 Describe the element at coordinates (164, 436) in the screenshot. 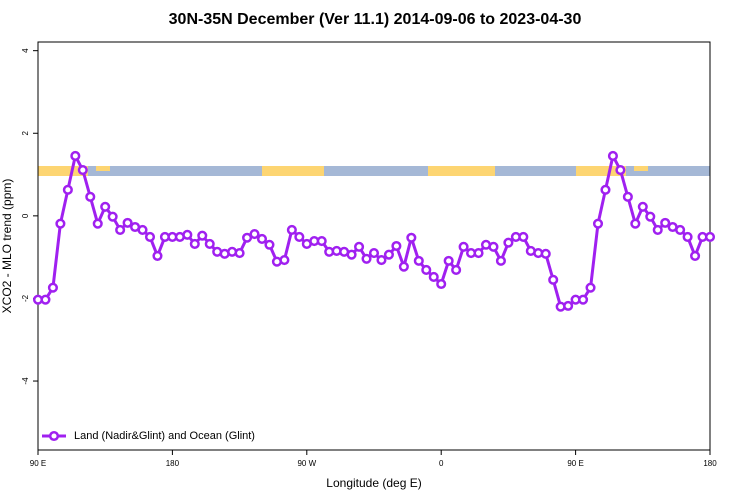

I see `legend-label: Land (Nadir&Glint) and Ocean (Glint)` at that location.